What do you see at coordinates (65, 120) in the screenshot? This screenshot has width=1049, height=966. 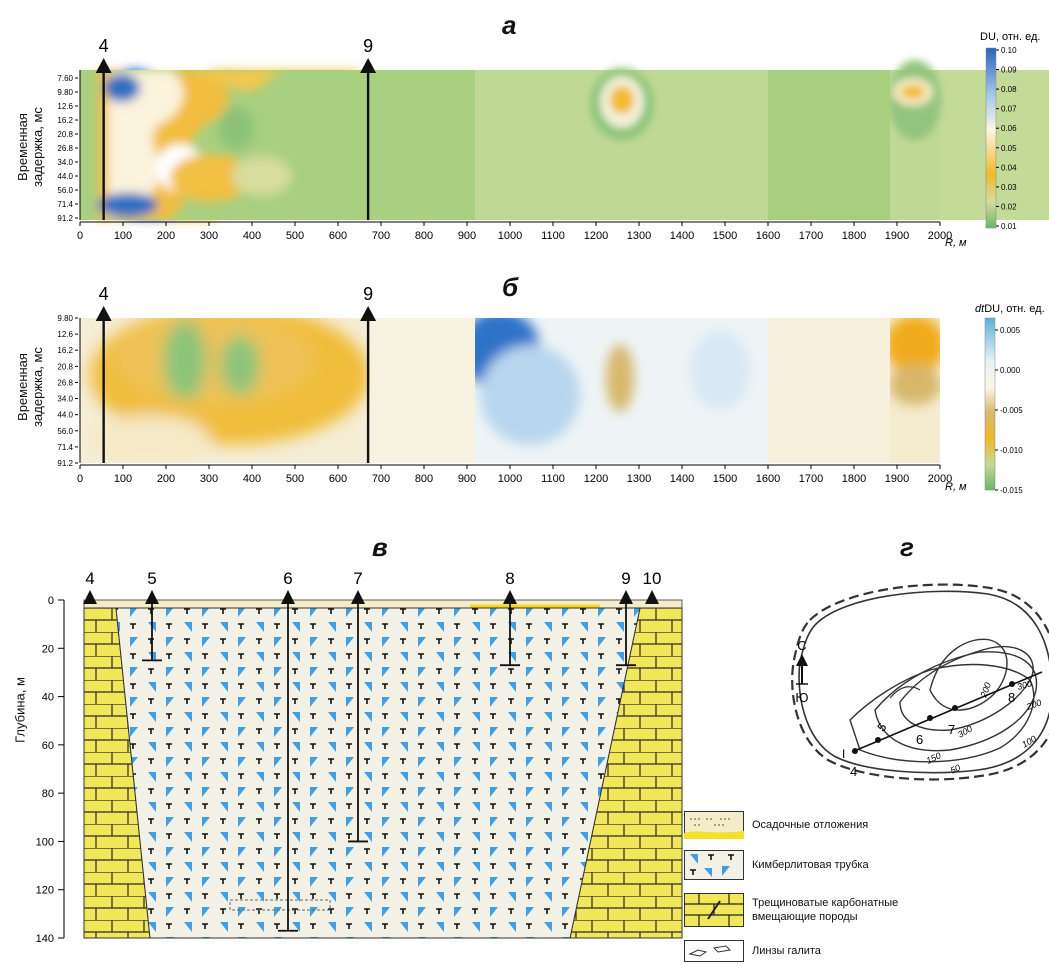 I see `y-tick-label: 16.2` at bounding box center [65, 120].